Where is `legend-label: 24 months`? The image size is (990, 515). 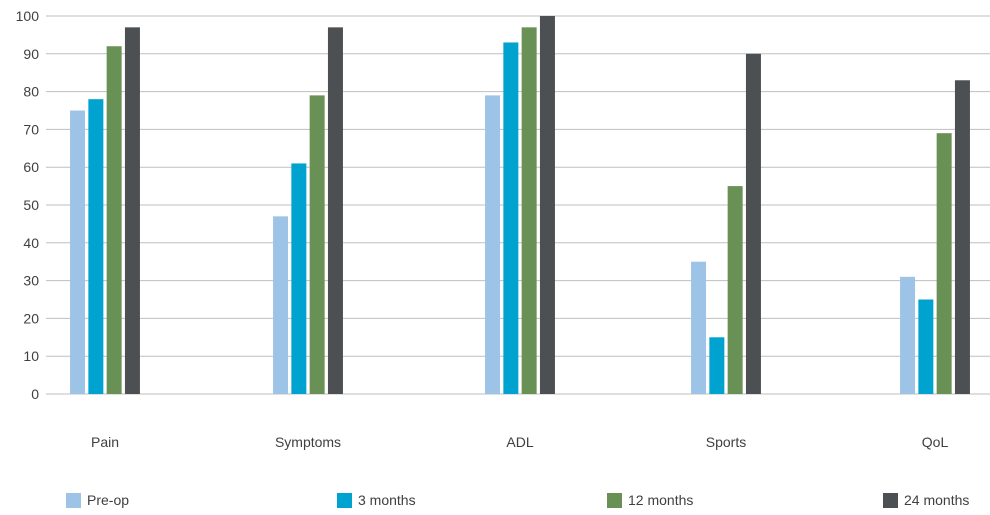 legend-label: 24 months is located at coordinates (937, 500).